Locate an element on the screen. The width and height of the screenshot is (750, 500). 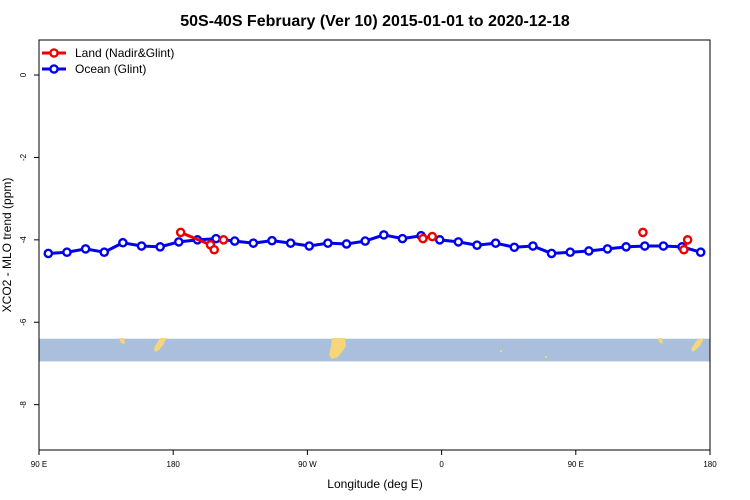
x-tick-label: 0 is located at coordinates (441, 464).